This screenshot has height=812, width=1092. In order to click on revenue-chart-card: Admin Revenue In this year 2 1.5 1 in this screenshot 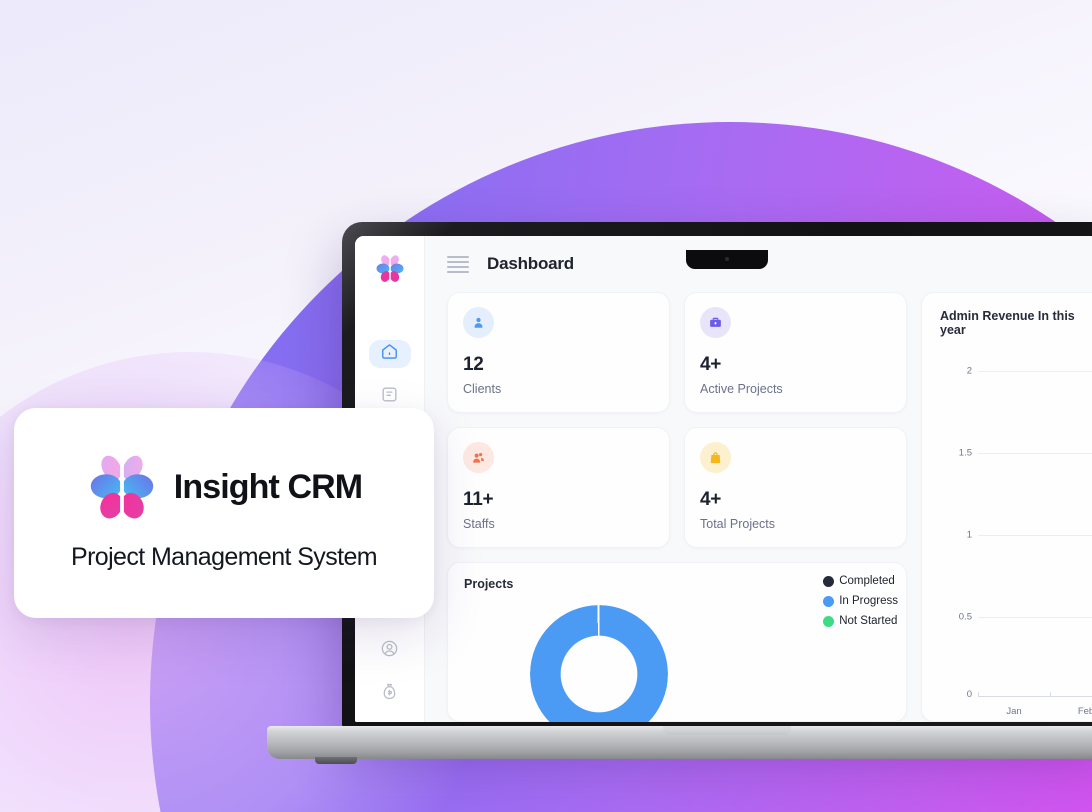, I will do `click(1006, 507)`.